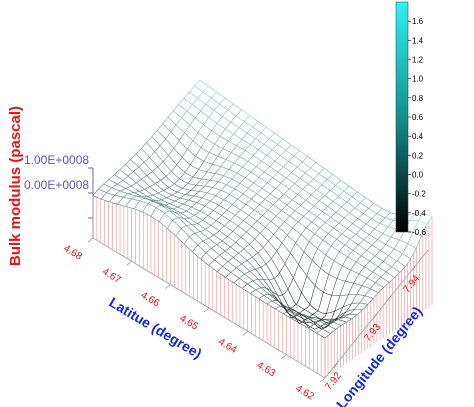  I want to click on colorbar-tick-label: 0.6, so click(418, 117).